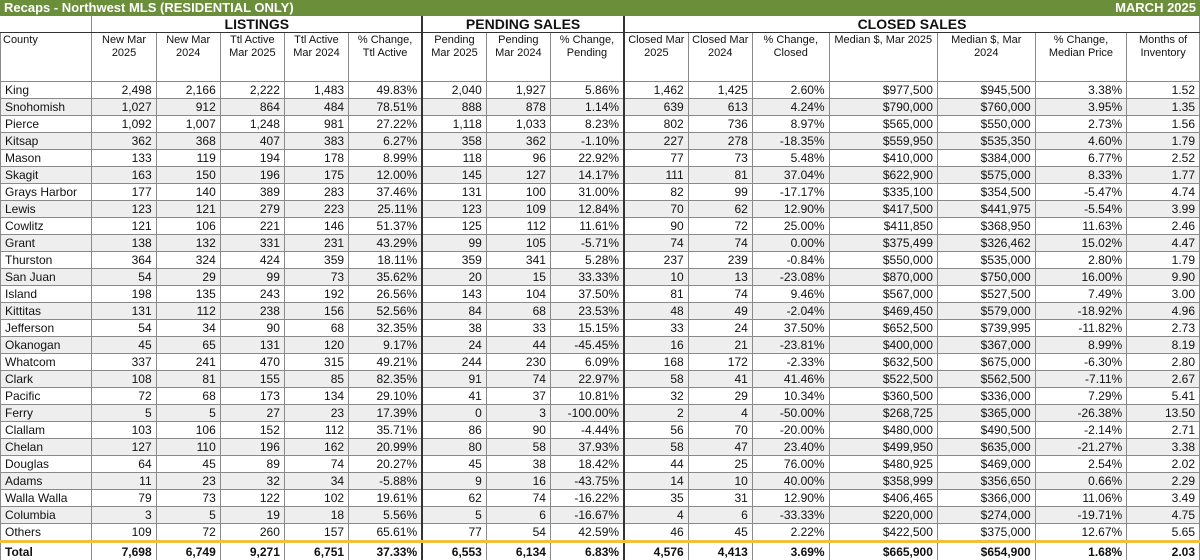  I want to click on value-cell: 2.73, so click(1163, 328).